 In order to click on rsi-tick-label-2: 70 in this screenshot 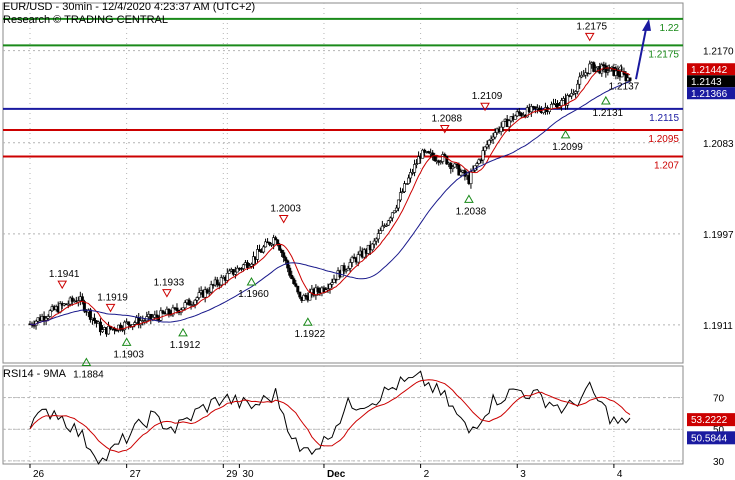, I will do `click(719, 399)`.